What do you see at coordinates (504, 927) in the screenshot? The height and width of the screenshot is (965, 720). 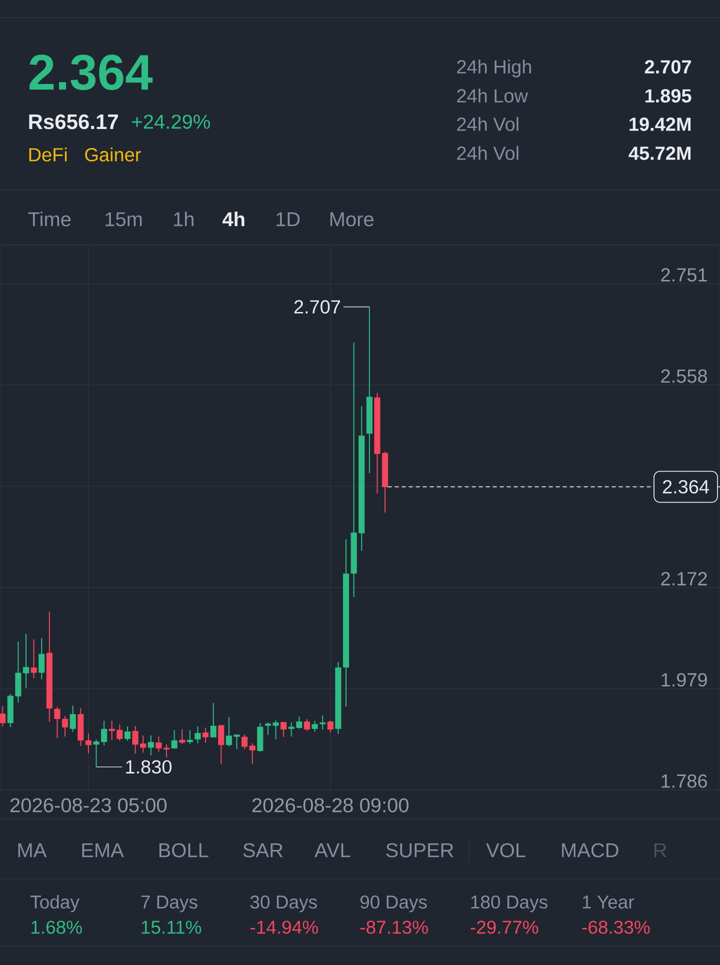 I see `text: -29.77%` at bounding box center [504, 927].